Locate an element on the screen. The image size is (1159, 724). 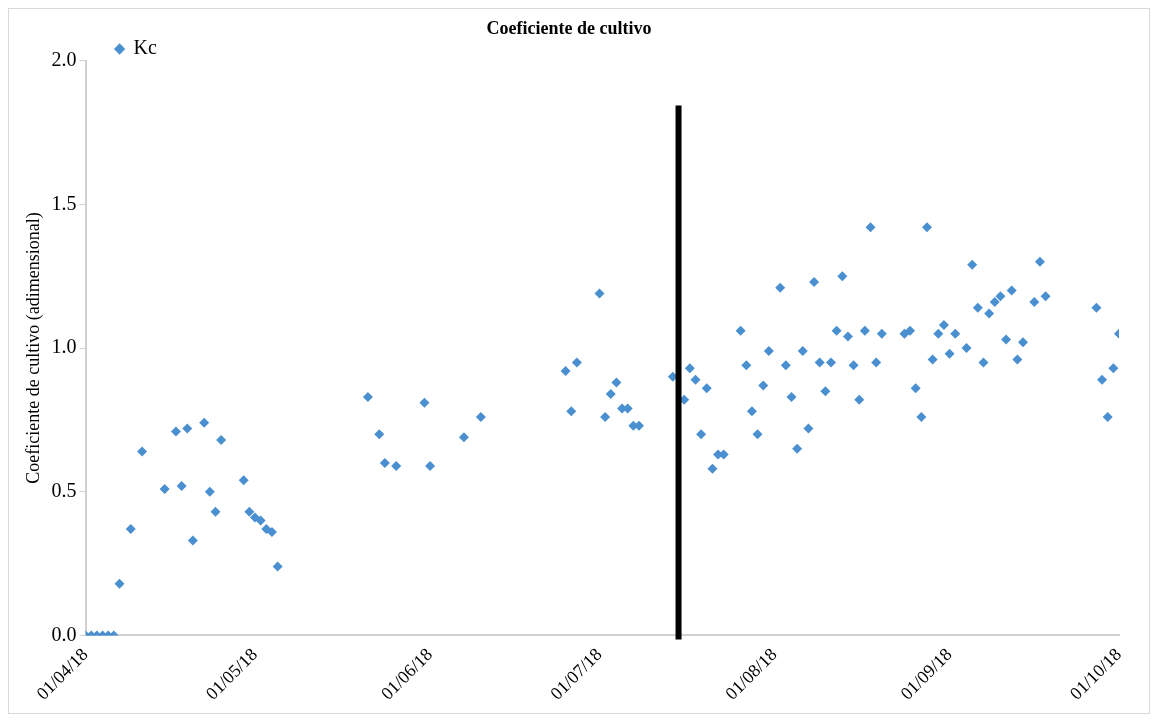
y-axis-title: Coeficiente de cultivo (adimensional) is located at coordinates (33, 348).